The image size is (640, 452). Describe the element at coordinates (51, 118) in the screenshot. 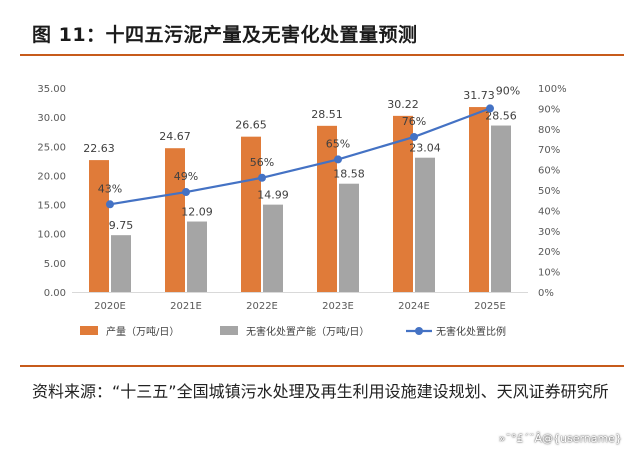

I see `y-left-tick-label: 30.00` at that location.